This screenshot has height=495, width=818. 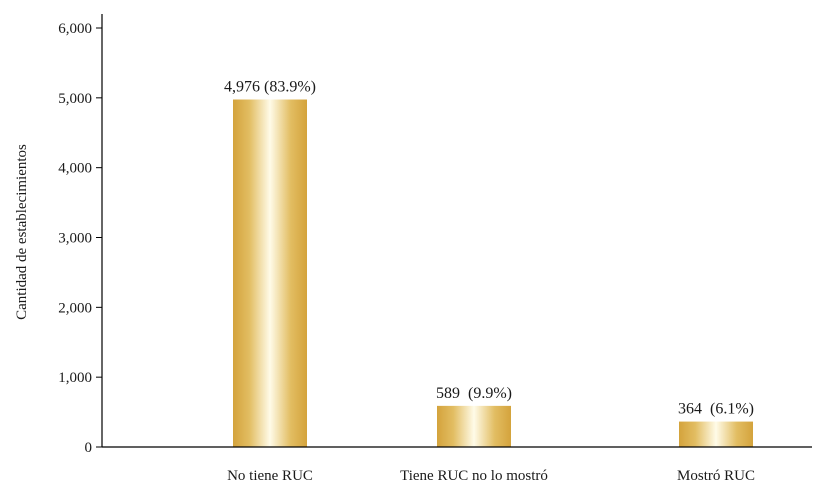 What do you see at coordinates (716, 476) in the screenshot?
I see `category-label: Mostró RUC` at bounding box center [716, 476].